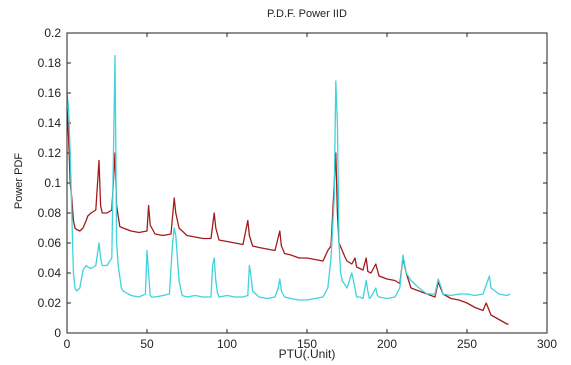 The width and height of the screenshot is (571, 365). What do you see at coordinates (52, 183) in the screenshot?
I see `y-tick-label: 0.1` at bounding box center [52, 183].